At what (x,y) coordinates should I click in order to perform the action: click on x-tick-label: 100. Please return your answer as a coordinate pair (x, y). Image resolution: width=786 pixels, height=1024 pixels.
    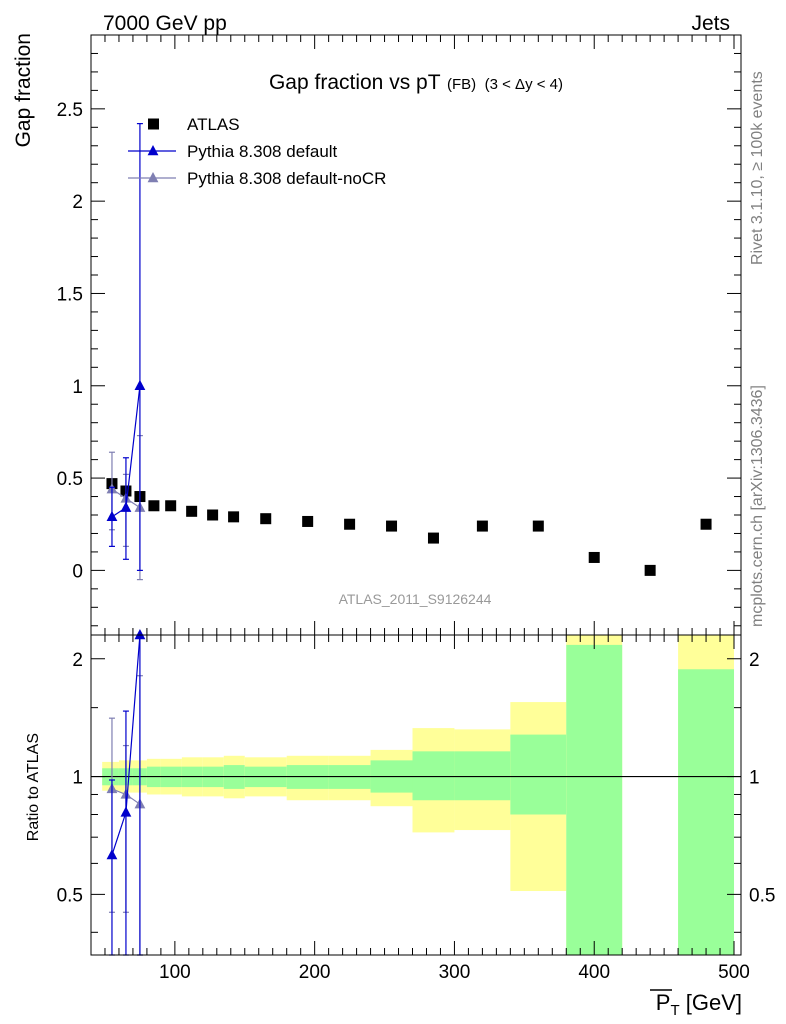
    Looking at the image, I should click on (175, 972).